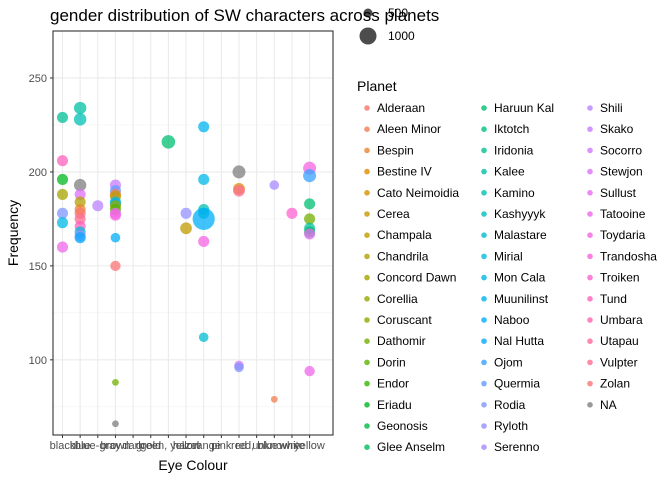  What do you see at coordinates (115, 446) in the screenshot?
I see `x-tick-label: brown` at bounding box center [115, 446].